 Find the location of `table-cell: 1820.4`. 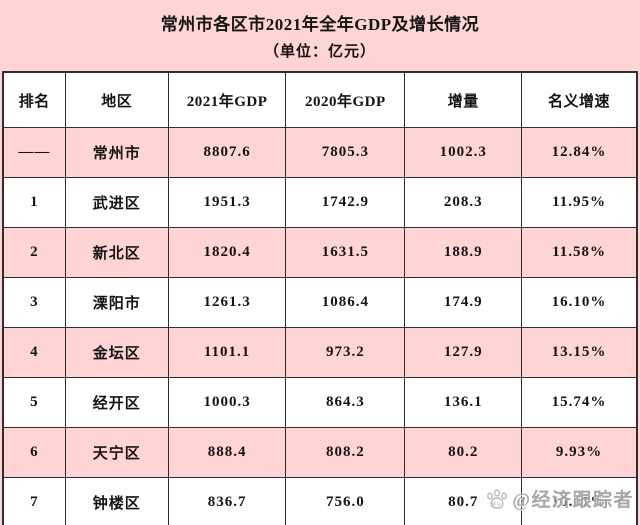

table-cell: 1820.4 is located at coordinates (227, 252).